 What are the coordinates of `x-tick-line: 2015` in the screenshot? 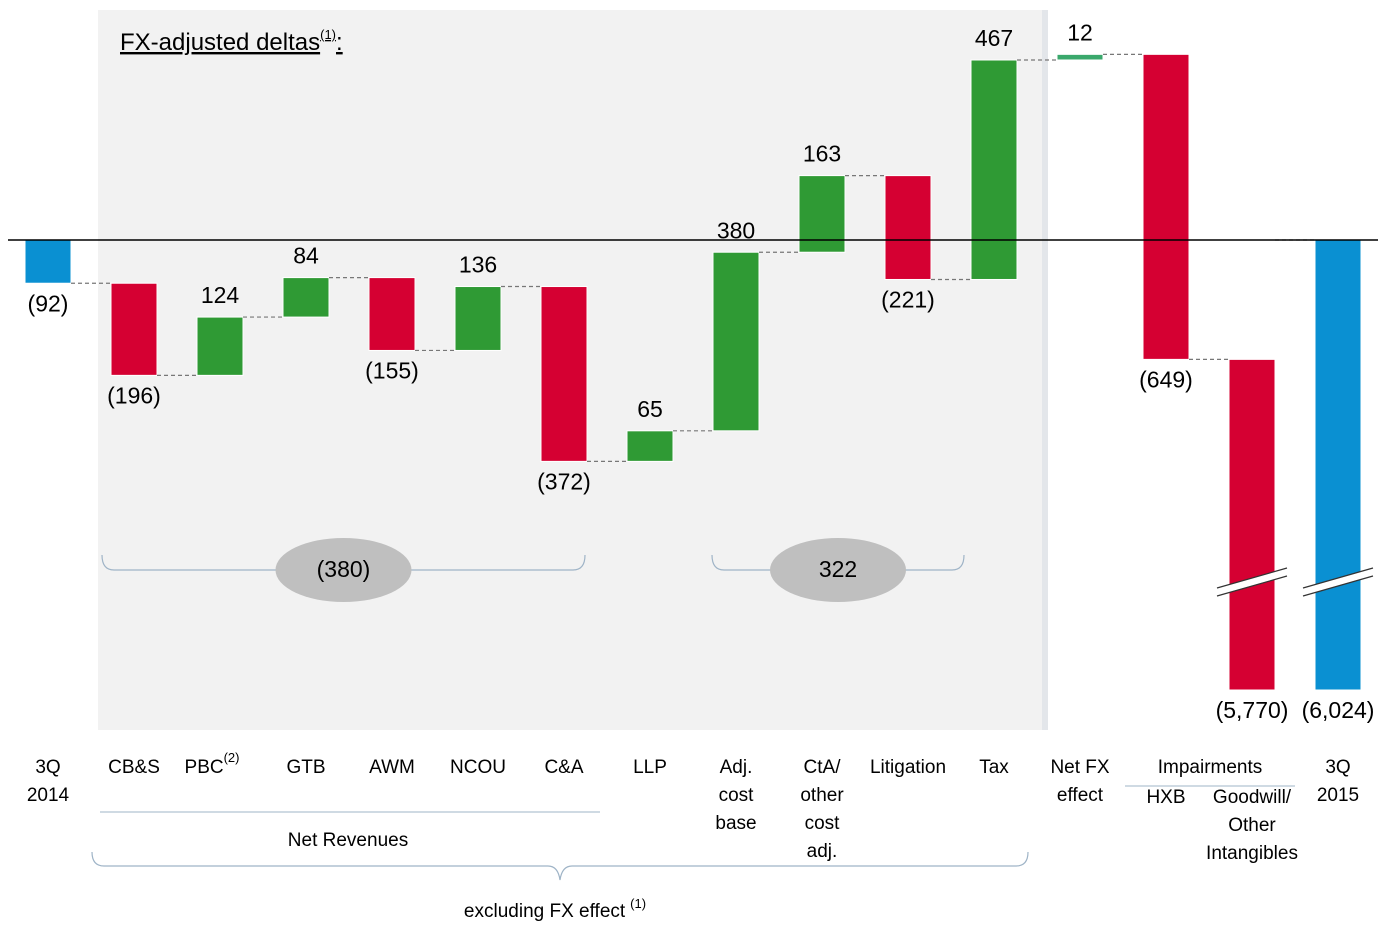 It's located at (1338, 795).